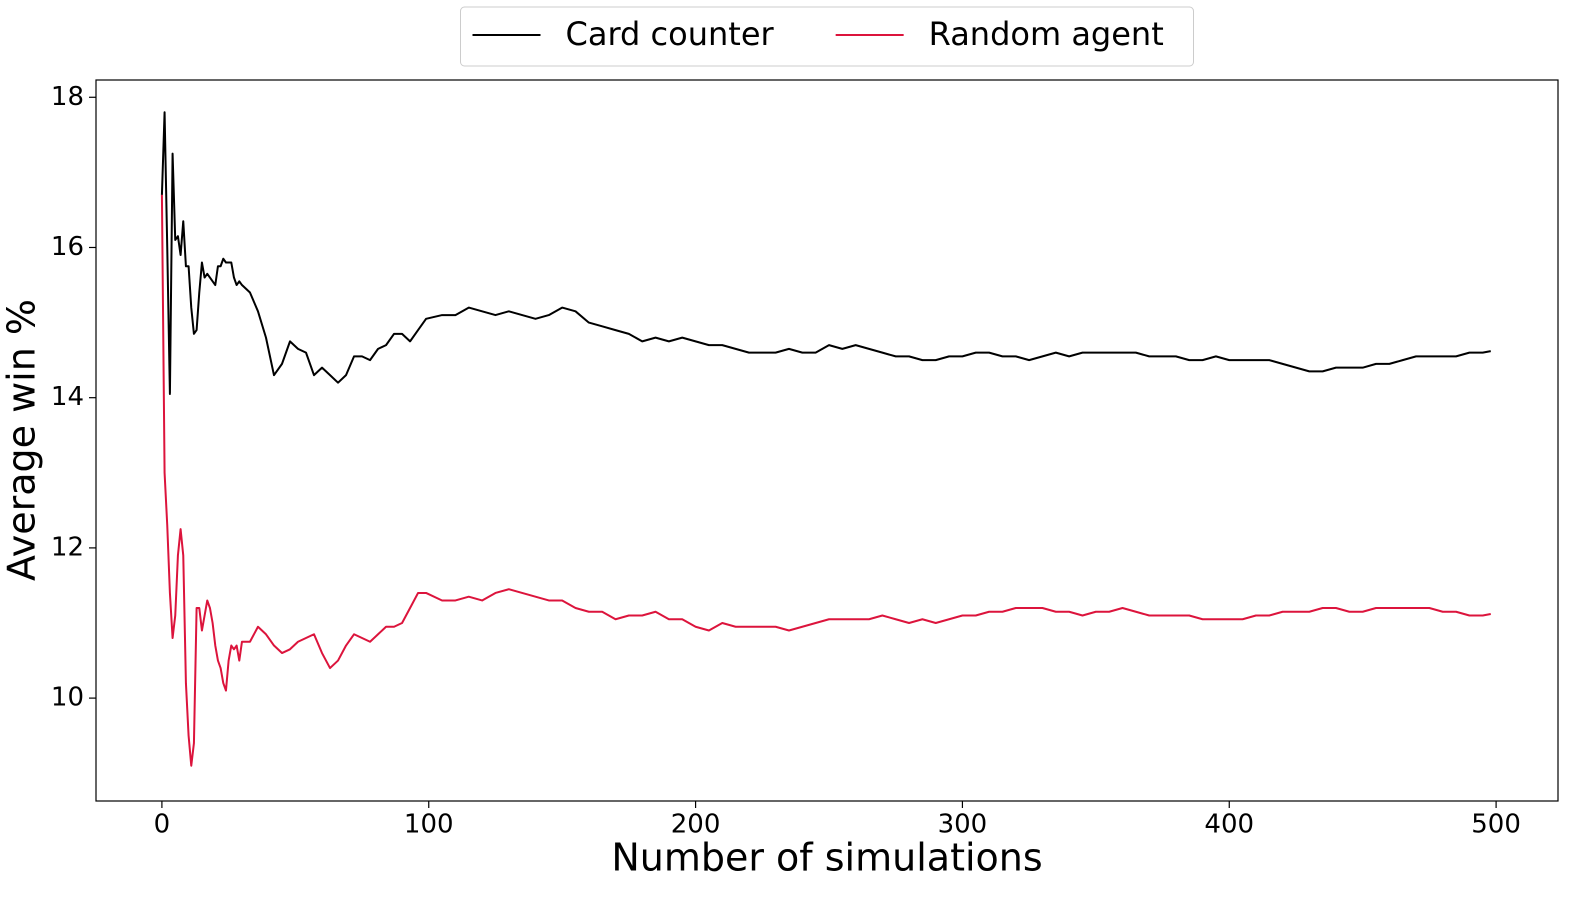 This screenshot has height=900, width=1583. What do you see at coordinates (67, 698) in the screenshot?
I see `y-tick-label: 10` at bounding box center [67, 698].